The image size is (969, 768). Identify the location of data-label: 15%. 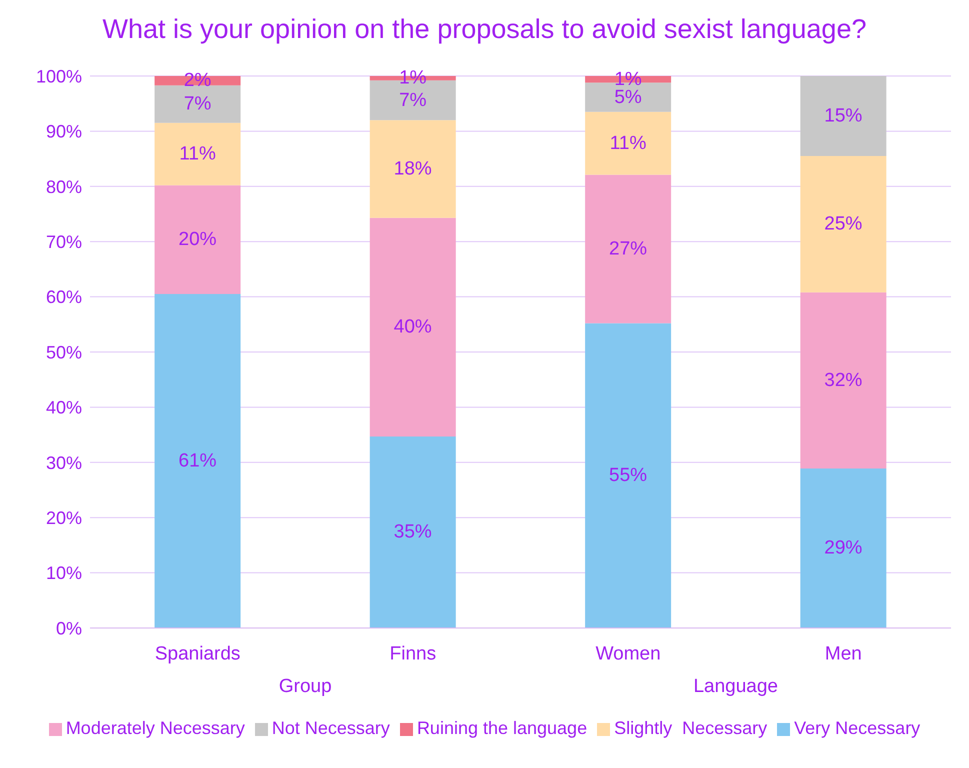
(843, 116).